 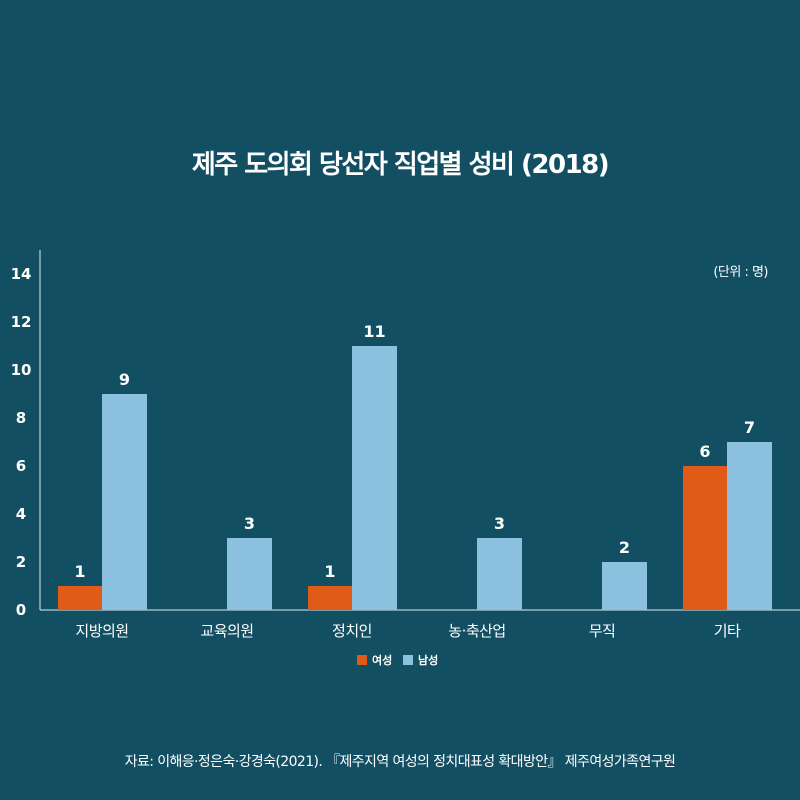 What do you see at coordinates (362, 660) in the screenshot?
I see `legend-swatch-female` at bounding box center [362, 660].